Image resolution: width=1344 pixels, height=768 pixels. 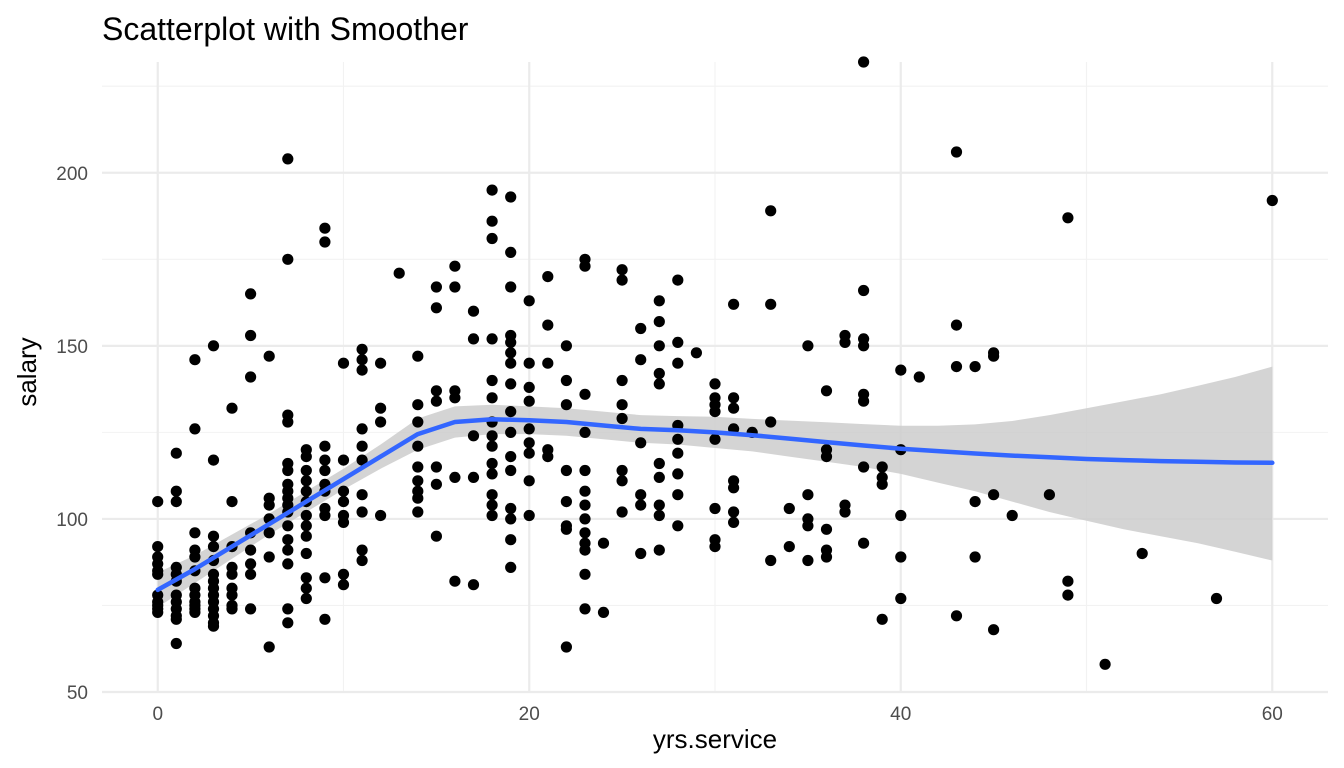 I want to click on x-tick-label: 40, so click(x=900, y=714).